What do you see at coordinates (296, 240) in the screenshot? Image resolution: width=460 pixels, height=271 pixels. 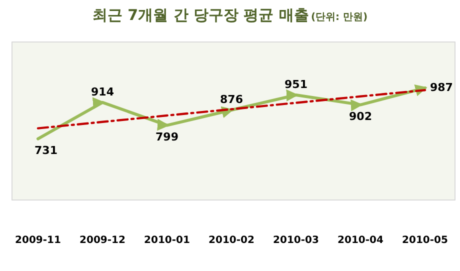 I see `x-tick-label: 2010-03` at bounding box center [296, 240].